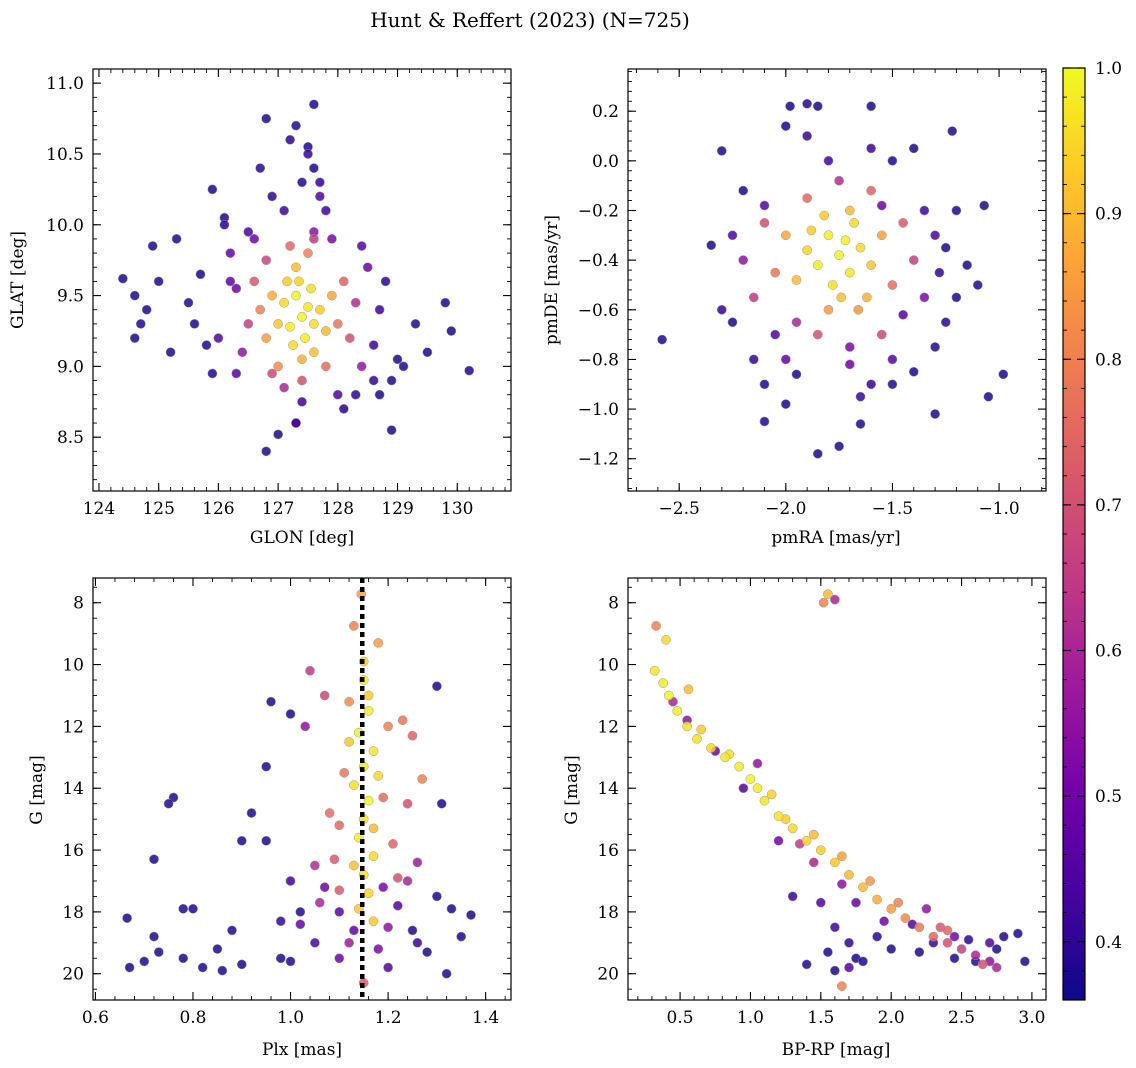 This screenshot has width=1136, height=1068. I want to click on x-tick-label: −1.0, so click(998, 509).